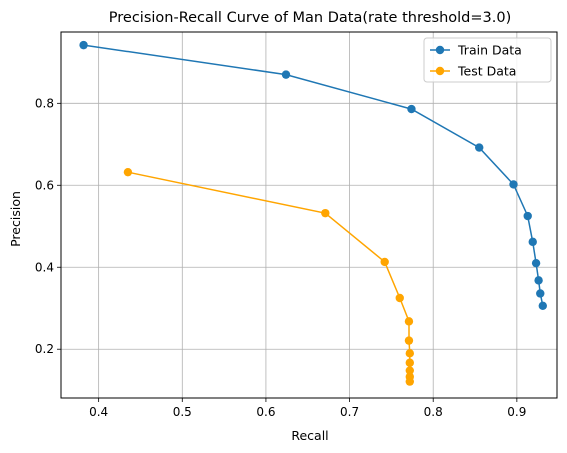 The width and height of the screenshot is (567, 453). I want to click on x-tick-label: 0.6, so click(265, 412).